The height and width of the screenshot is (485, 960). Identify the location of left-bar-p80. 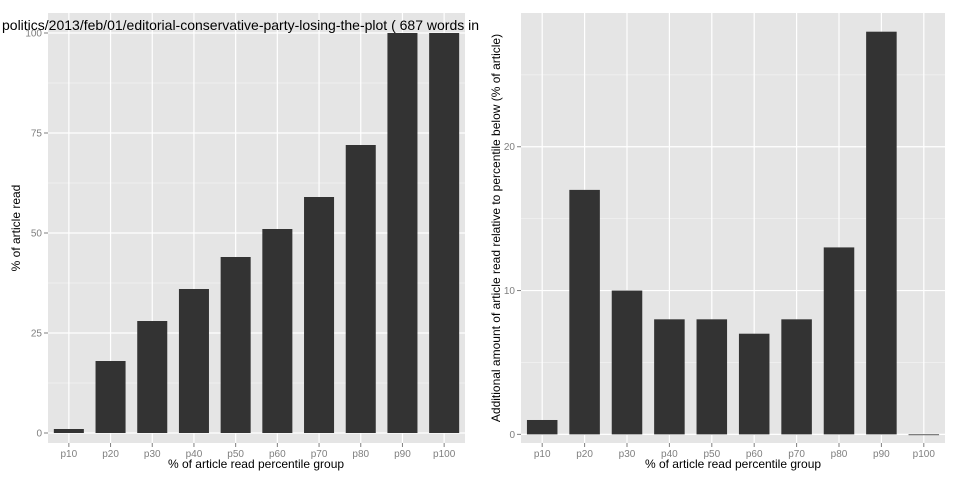
(360, 289).